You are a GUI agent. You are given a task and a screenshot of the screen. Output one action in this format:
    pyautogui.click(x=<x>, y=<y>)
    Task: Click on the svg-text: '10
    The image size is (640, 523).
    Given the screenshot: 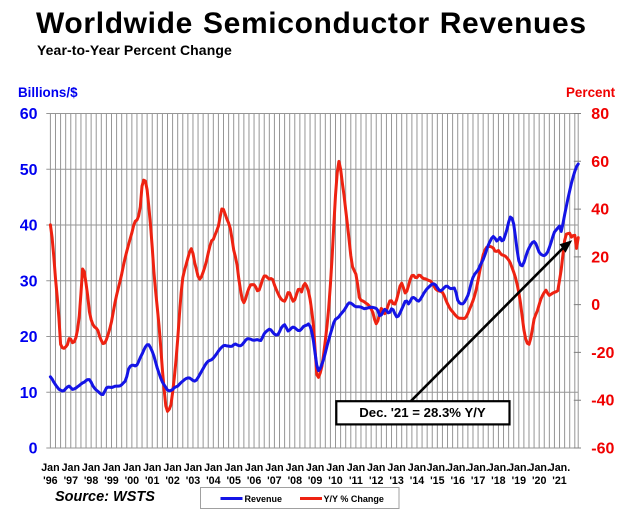 What is the action you would take?
    pyautogui.click(x=335, y=481)
    